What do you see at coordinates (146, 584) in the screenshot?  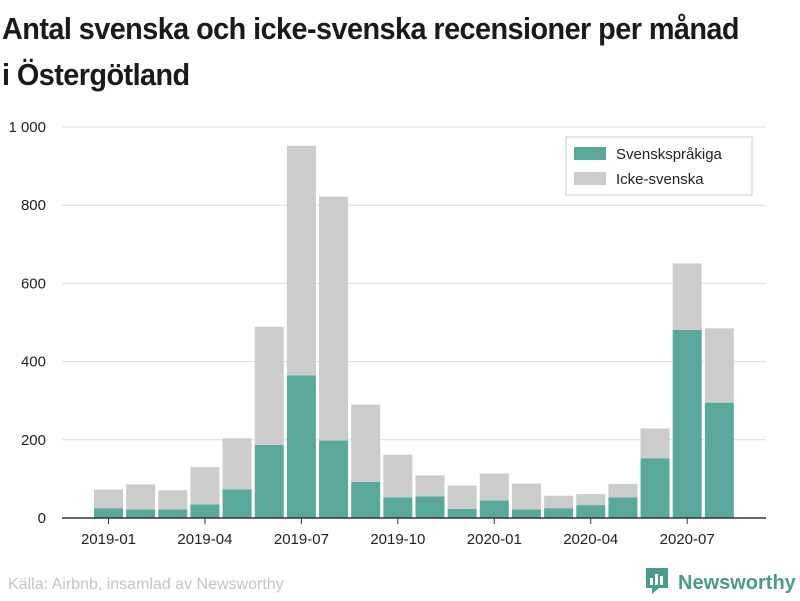 I see `source-note: Källa: Airbnb, insamlad av Newsworthy` at bounding box center [146, 584].